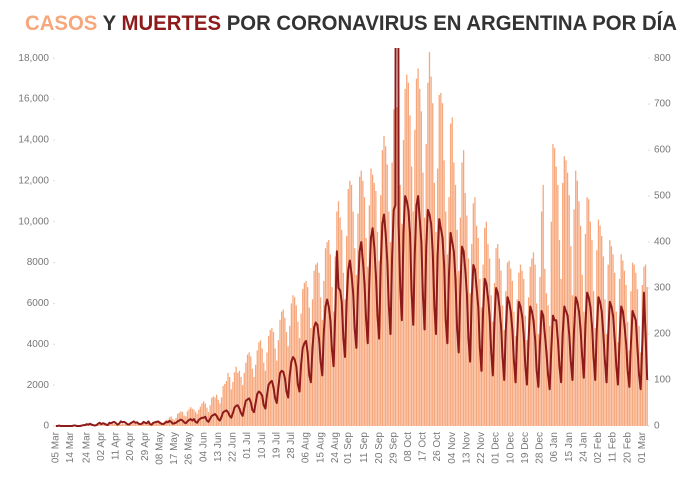 Image resolution: width=697 pixels, height=480 pixels. What do you see at coordinates (38, 385) in the screenshot?
I see `y-tick-label: 2000` at bounding box center [38, 385].